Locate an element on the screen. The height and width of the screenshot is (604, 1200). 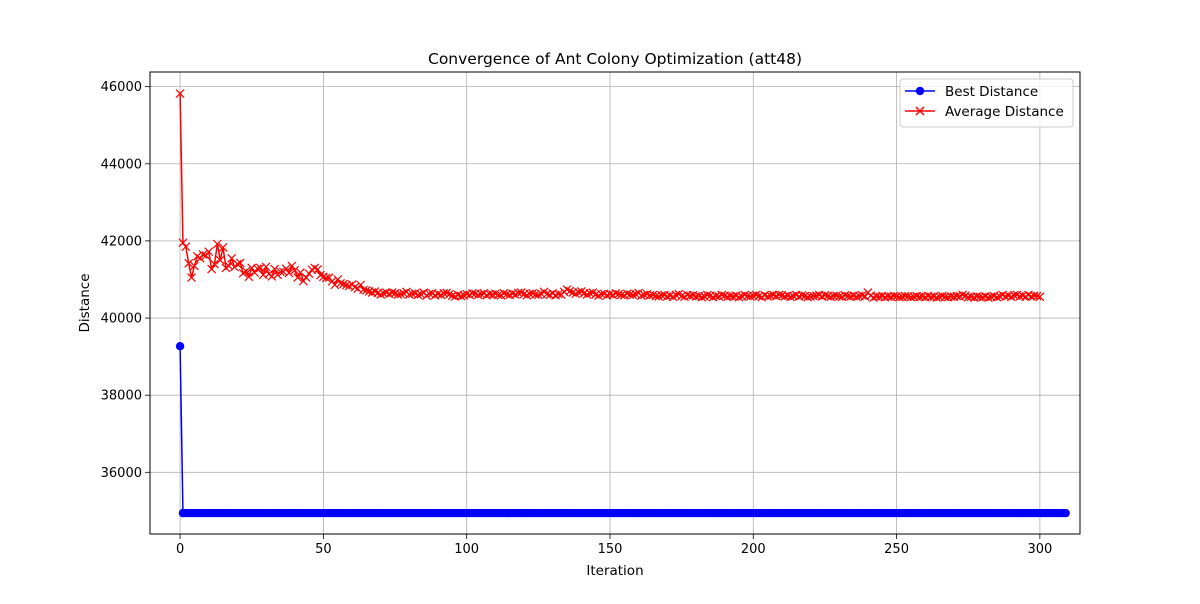
legend-best-marker is located at coordinates (920, 91).